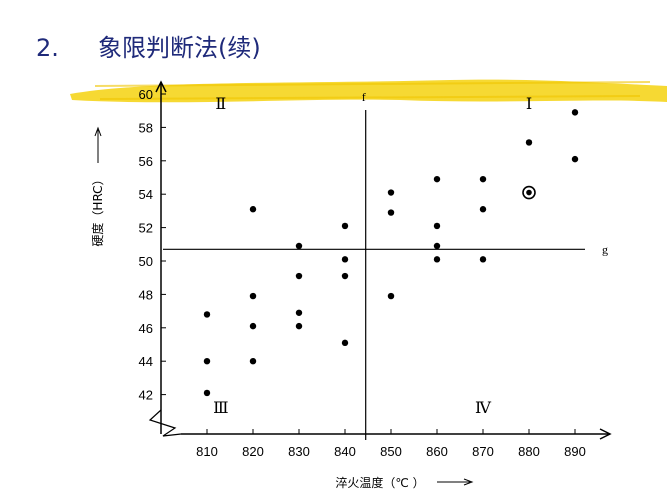 This screenshot has height=500, width=667. I want to click on slide-number: 2., so click(47, 48).